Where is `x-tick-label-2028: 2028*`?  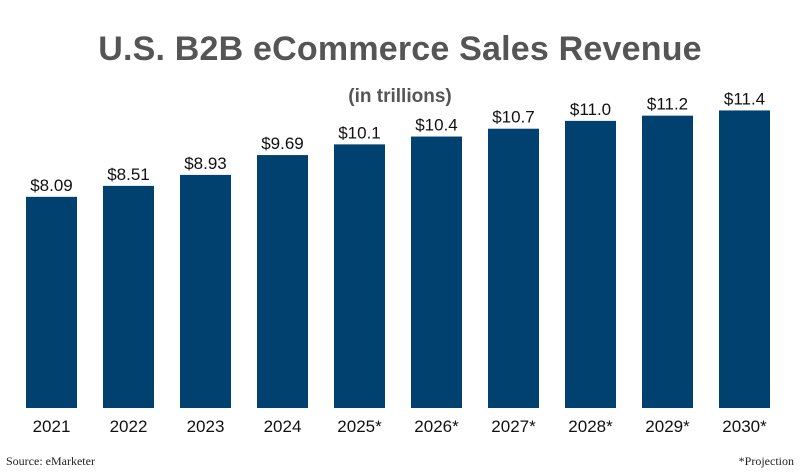
x-tick-label-2028: 2028* is located at coordinates (590, 426).